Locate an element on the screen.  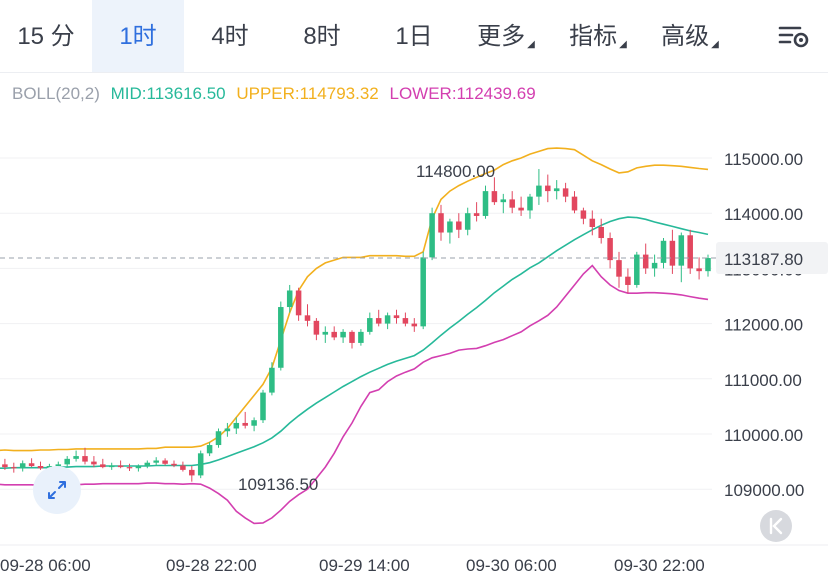
tab-label: 15 分 is located at coordinates (46, 36).